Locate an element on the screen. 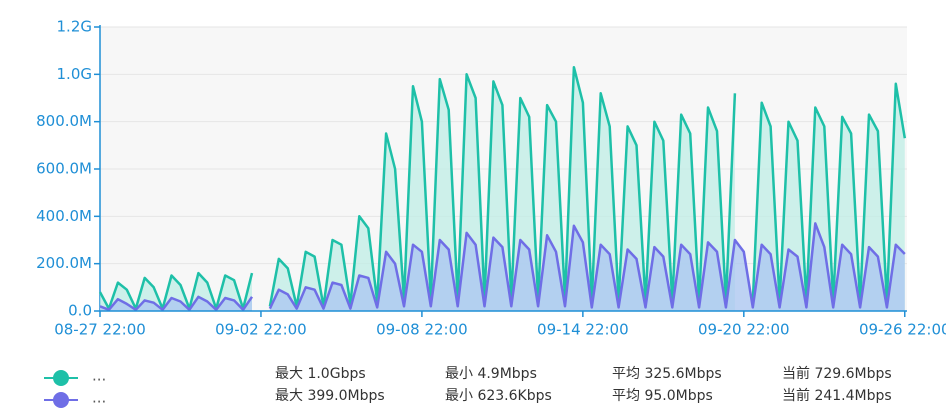 The image size is (946, 410). legend-stat: 最大 399.0Mbps is located at coordinates (330, 396).